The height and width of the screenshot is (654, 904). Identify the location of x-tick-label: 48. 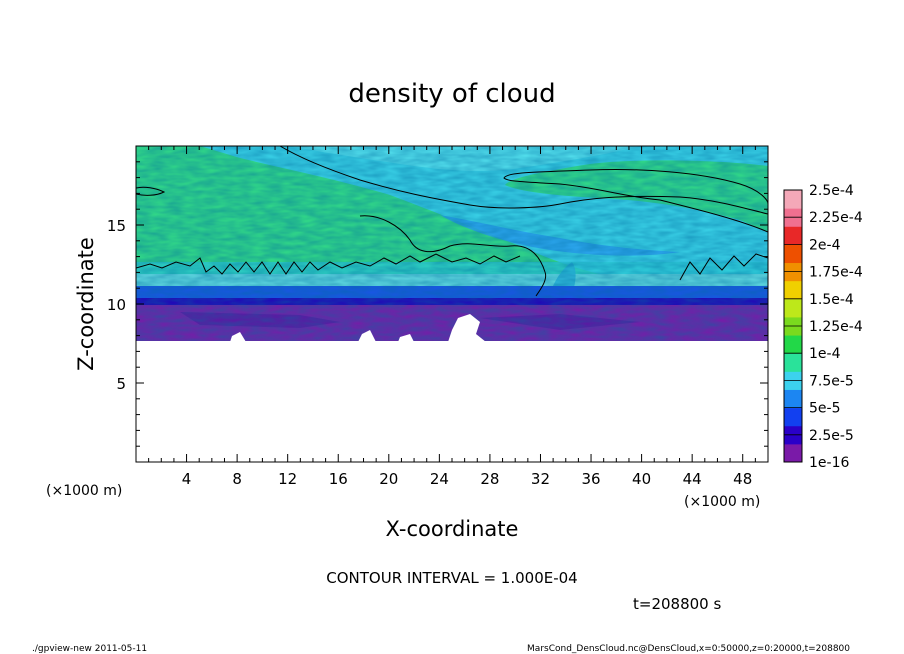
(742, 479).